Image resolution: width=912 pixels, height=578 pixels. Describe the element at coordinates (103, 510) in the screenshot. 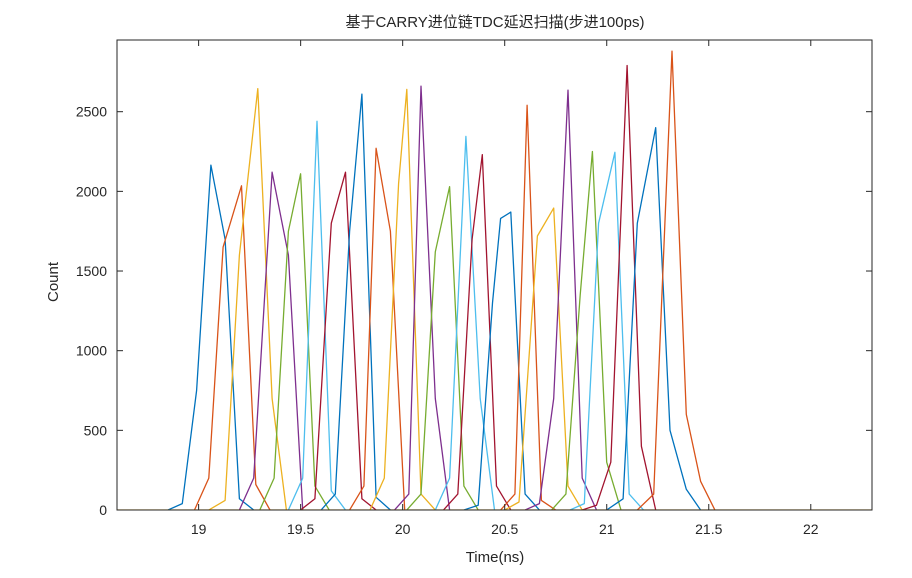

I see `y-tick-label: 0` at that location.